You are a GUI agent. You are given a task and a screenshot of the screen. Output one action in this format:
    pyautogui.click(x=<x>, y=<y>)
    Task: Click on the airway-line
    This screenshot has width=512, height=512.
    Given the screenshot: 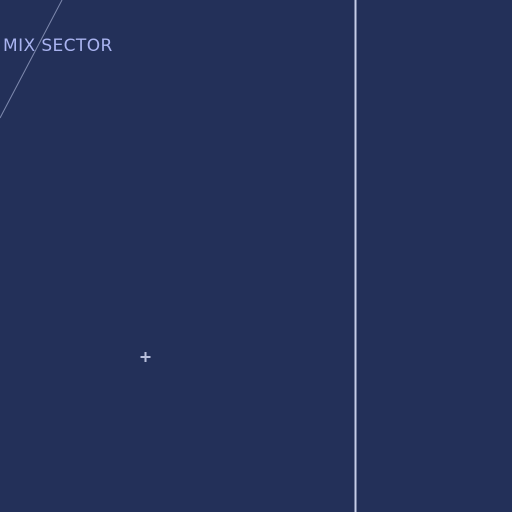 What is the action you would take?
    pyautogui.click(x=31, y=59)
    